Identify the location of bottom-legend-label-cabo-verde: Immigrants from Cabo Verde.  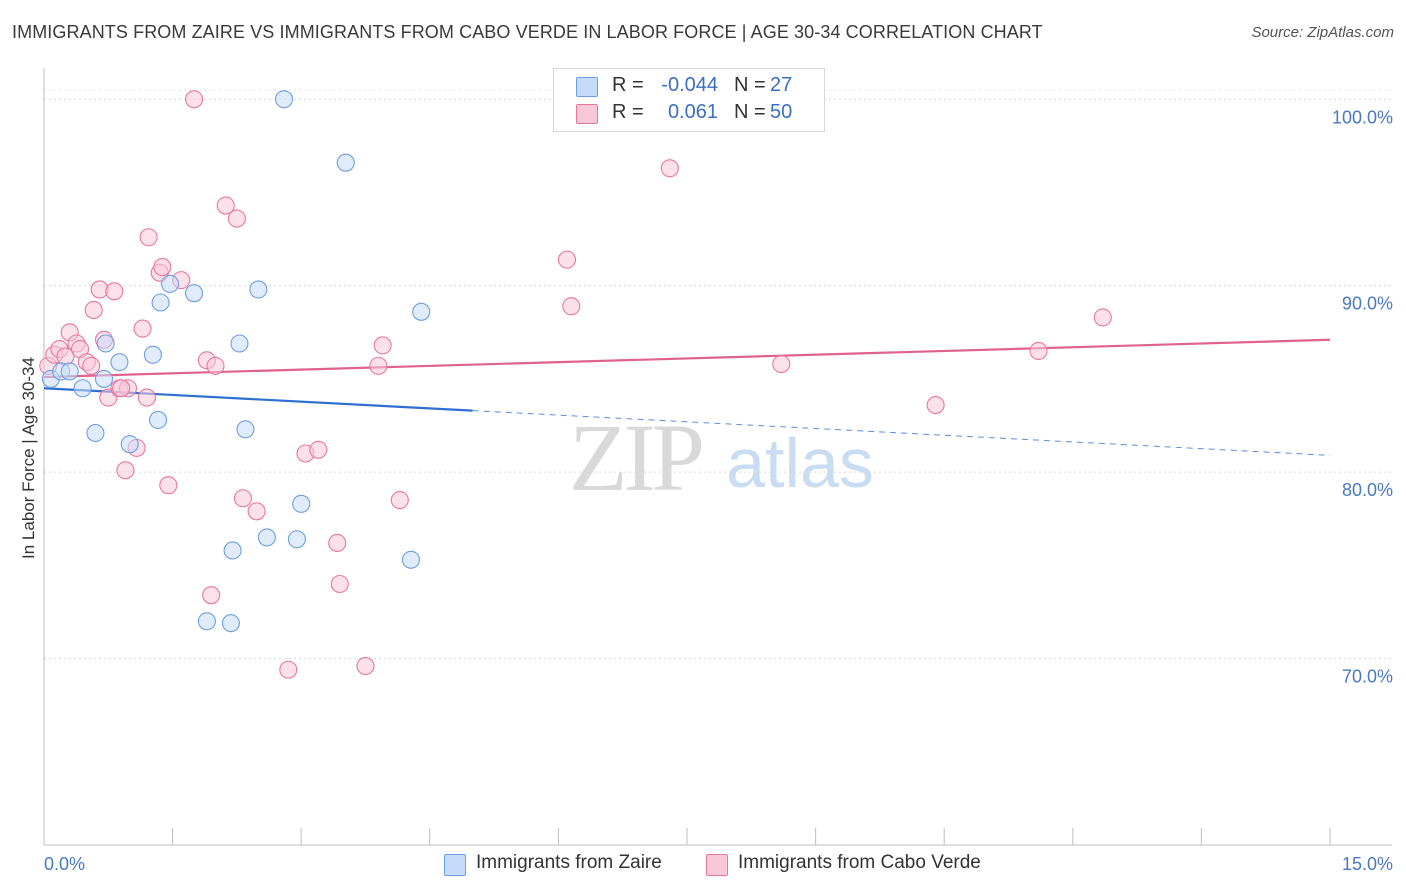
(859, 862).